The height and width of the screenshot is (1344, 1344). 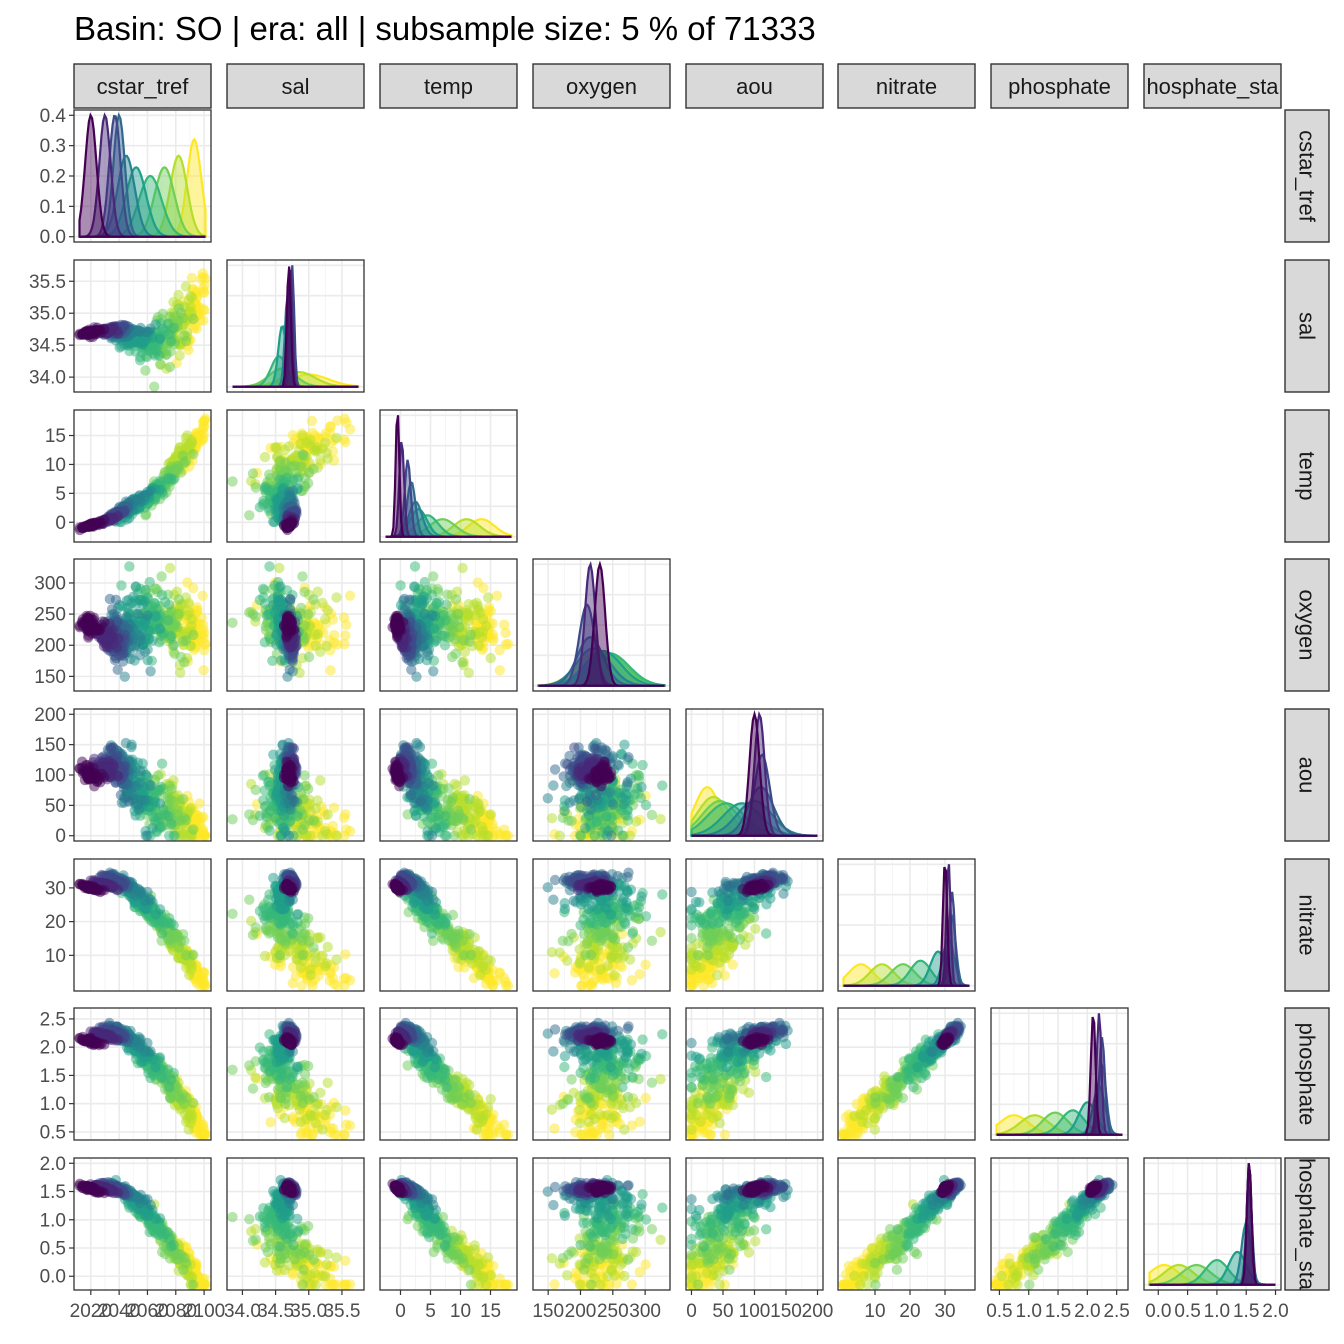 I want to click on panel-oxygen-vs-sal, so click(x=295, y=625).